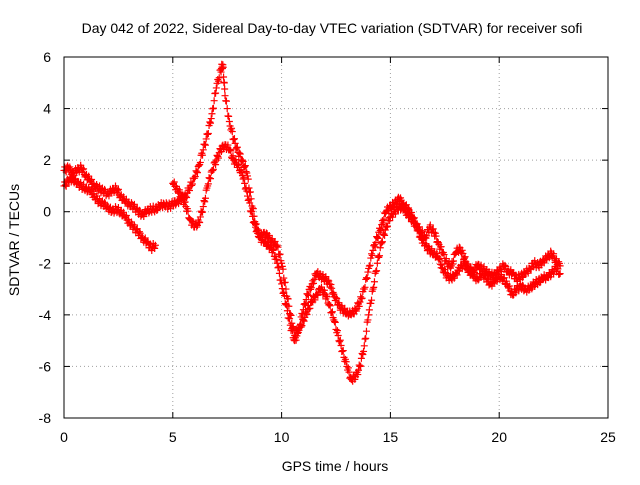 The image size is (640, 485). What do you see at coordinates (47, 212) in the screenshot?
I see `y-tick-label: 0` at bounding box center [47, 212].